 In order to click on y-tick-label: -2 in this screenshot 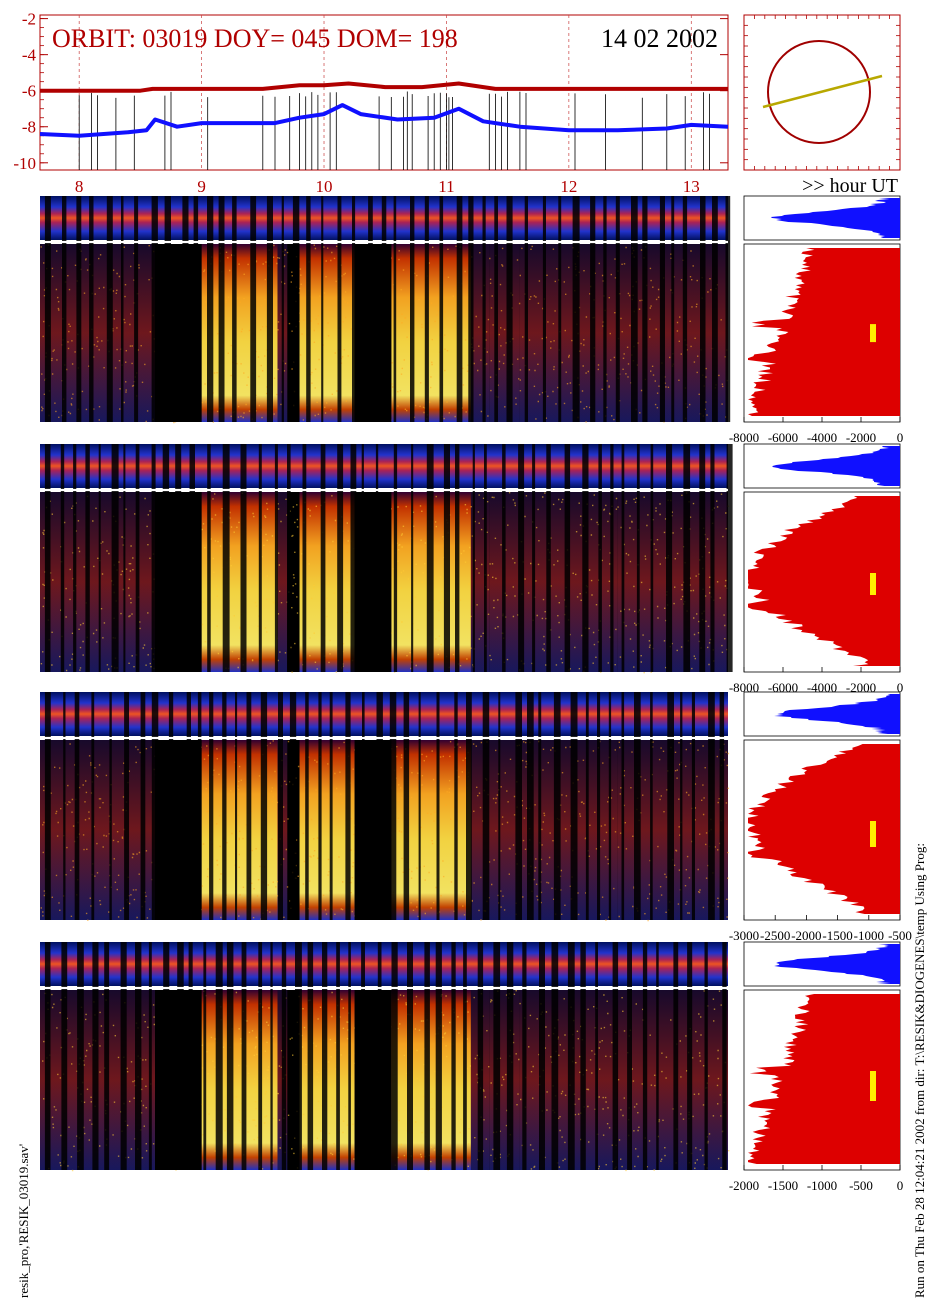, I will do `click(29, 19)`.